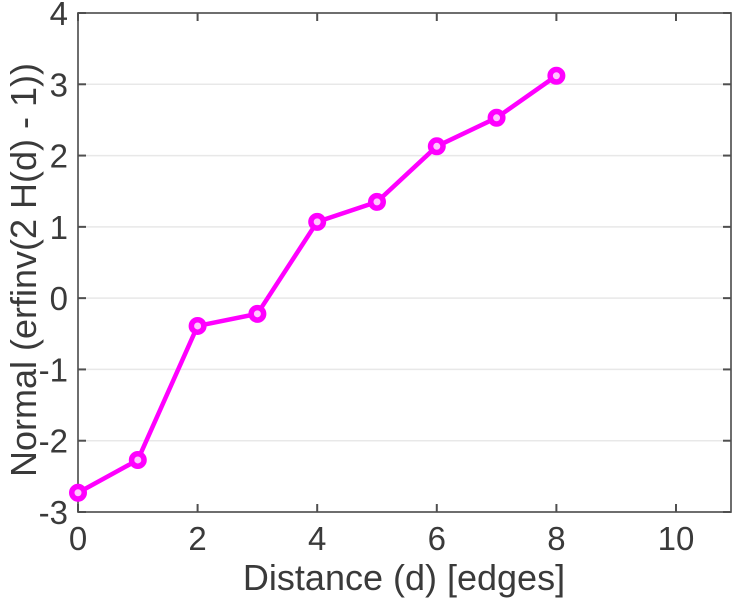  What do you see at coordinates (59, 84) in the screenshot?
I see `y-tick-label: 3` at bounding box center [59, 84].